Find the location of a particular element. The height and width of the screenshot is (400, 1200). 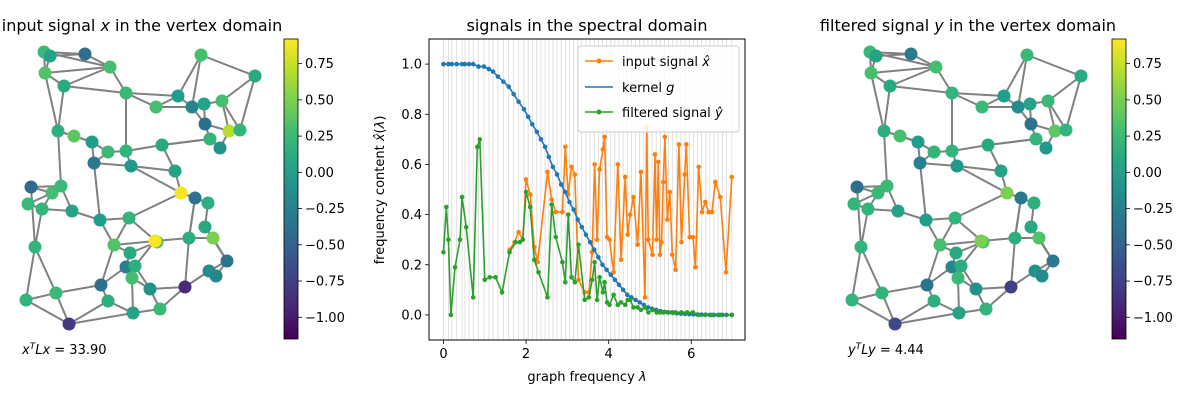

x-tick-label: 0 is located at coordinates (443, 354).